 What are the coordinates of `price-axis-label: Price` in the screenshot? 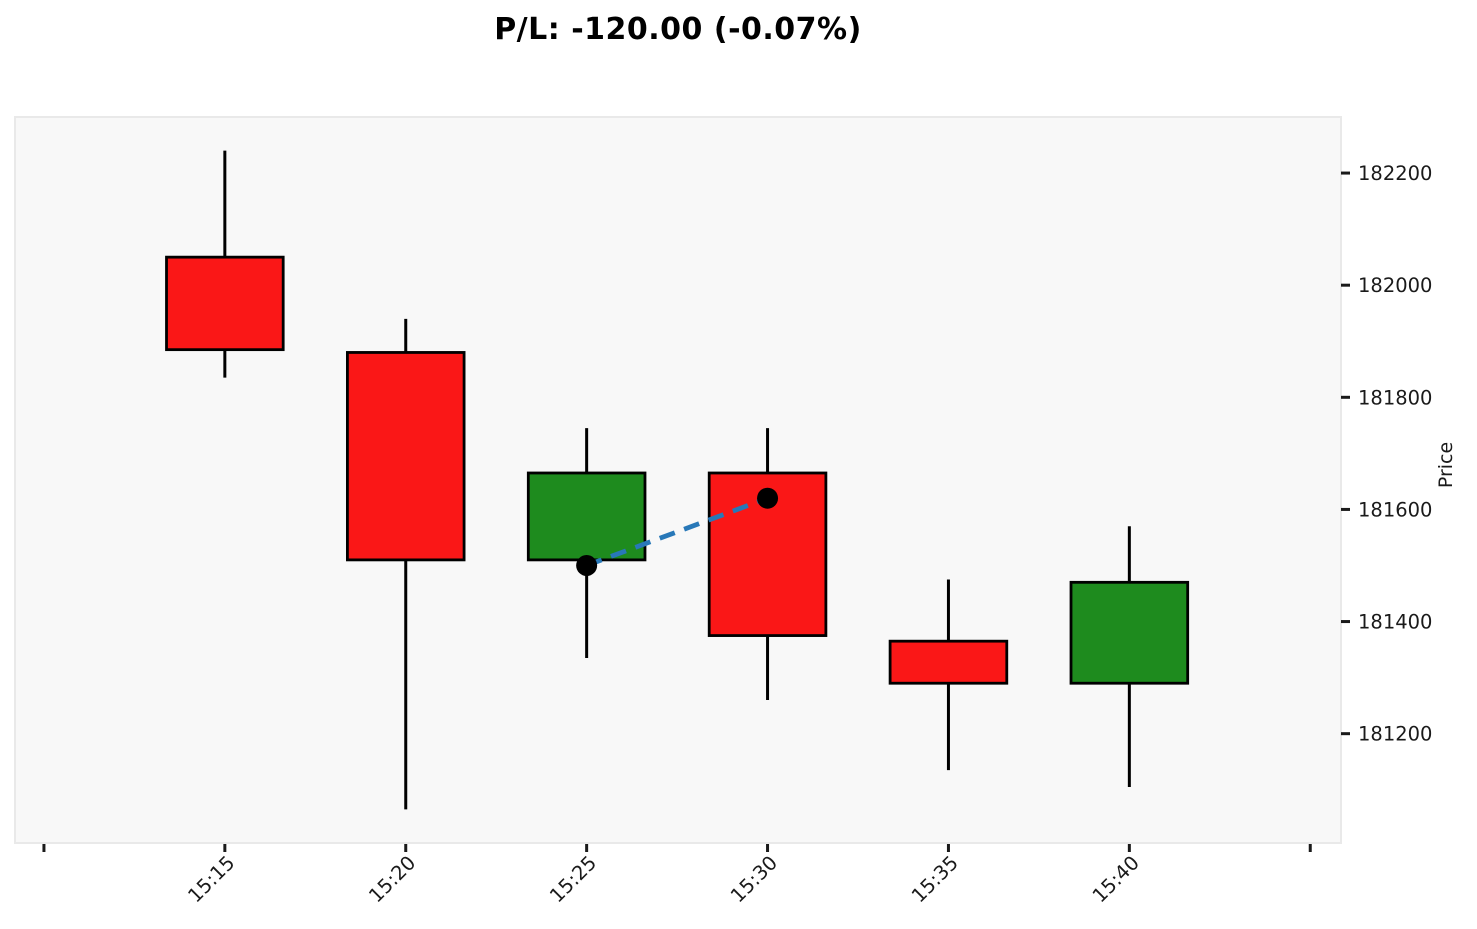 It's located at (1446, 465).